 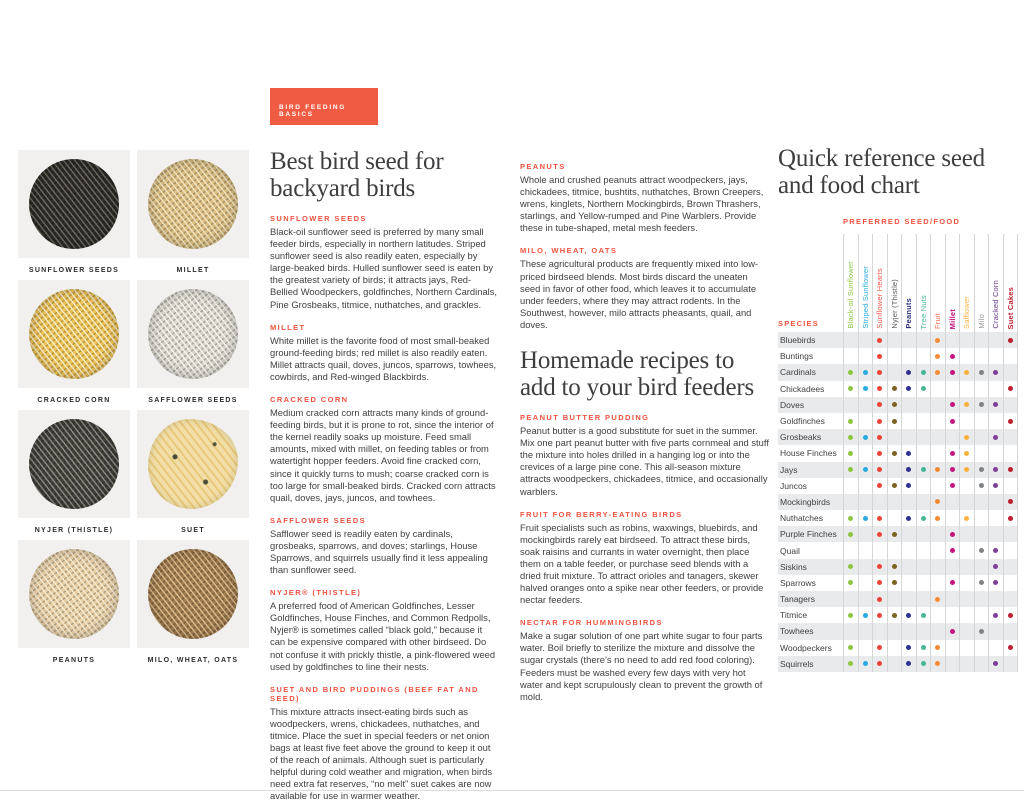 I want to click on article-title-best-seed: Best bird seed for backyard birds, so click(x=384, y=175).